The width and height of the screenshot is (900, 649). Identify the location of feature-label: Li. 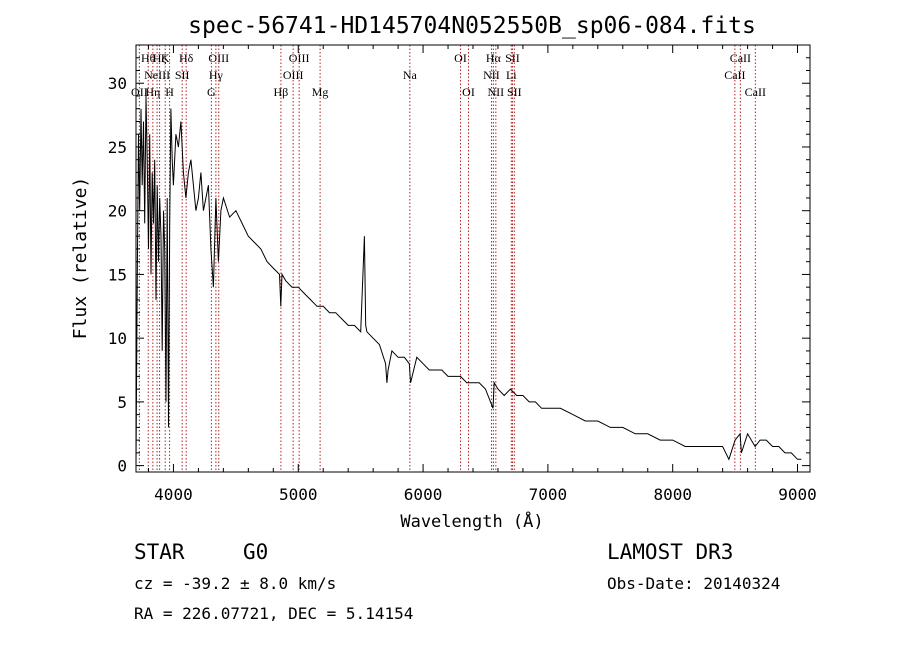
(511, 75).